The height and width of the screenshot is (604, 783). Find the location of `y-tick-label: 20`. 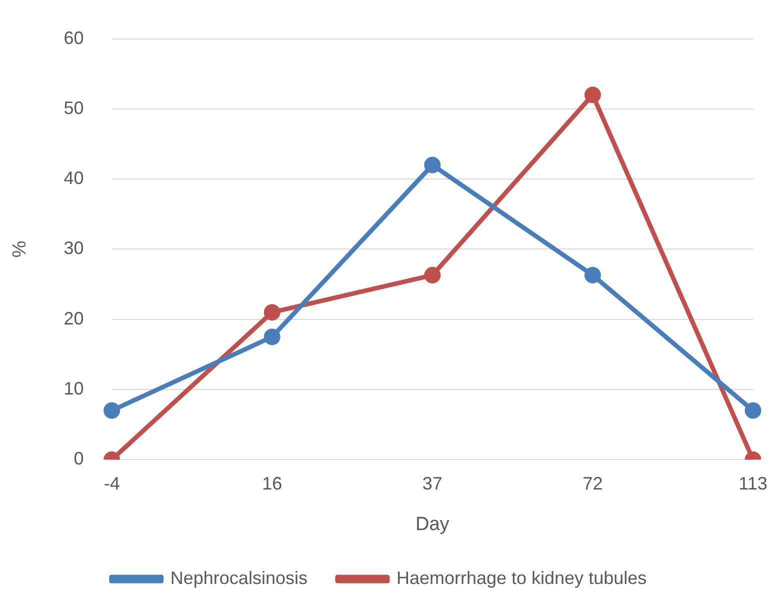

y-tick-label: 20 is located at coordinates (74, 318).